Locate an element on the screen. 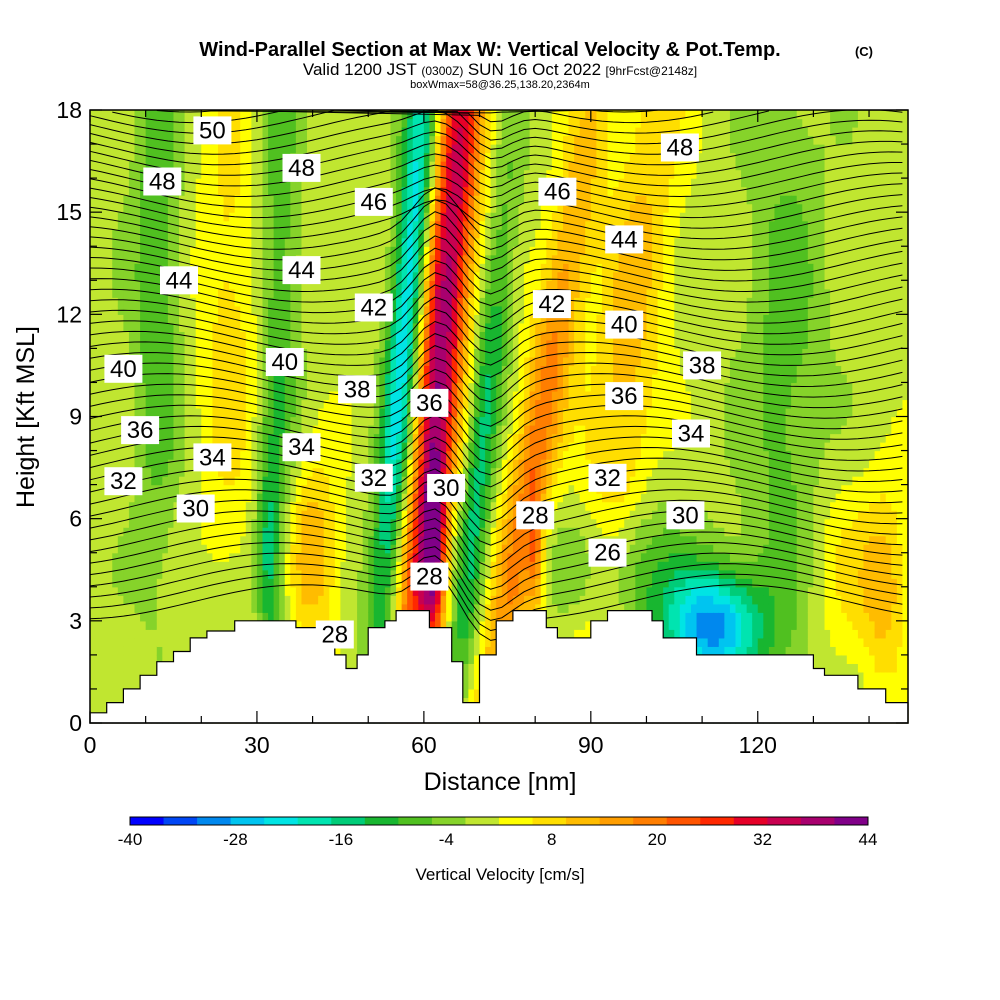 The image size is (1000, 1000). valid-date: SUN 16 Oct 2022 is located at coordinates (534, 69).